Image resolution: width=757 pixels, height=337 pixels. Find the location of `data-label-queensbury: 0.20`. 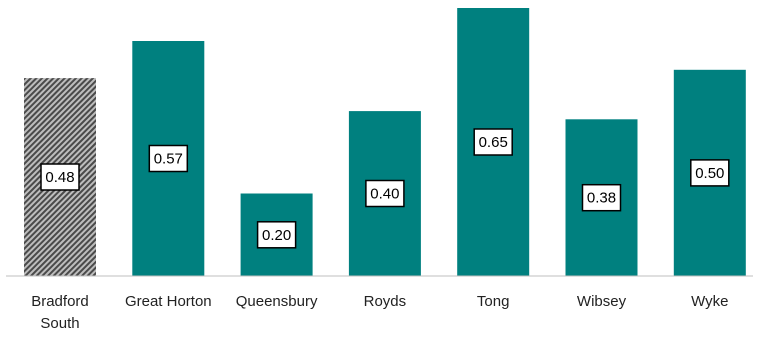

data-label-queensbury: 0.20 is located at coordinates (276, 235).